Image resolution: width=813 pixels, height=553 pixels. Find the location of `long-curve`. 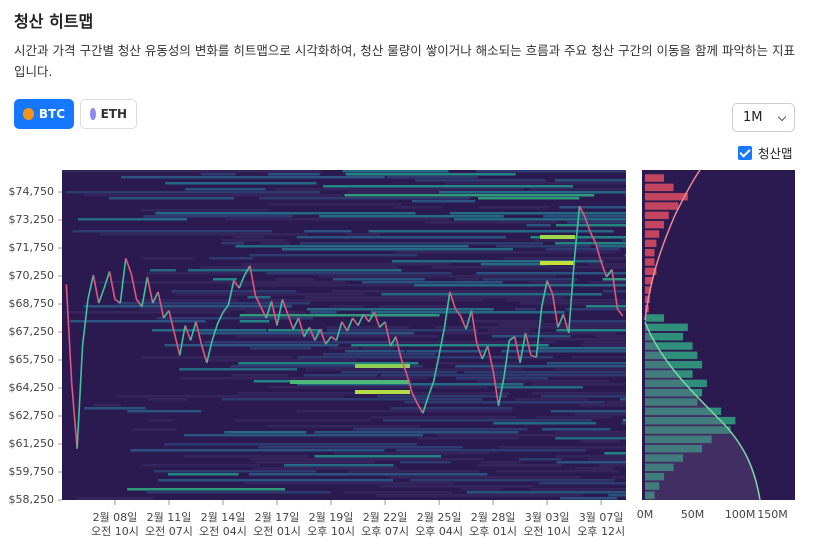

long-curve is located at coordinates (702, 410).